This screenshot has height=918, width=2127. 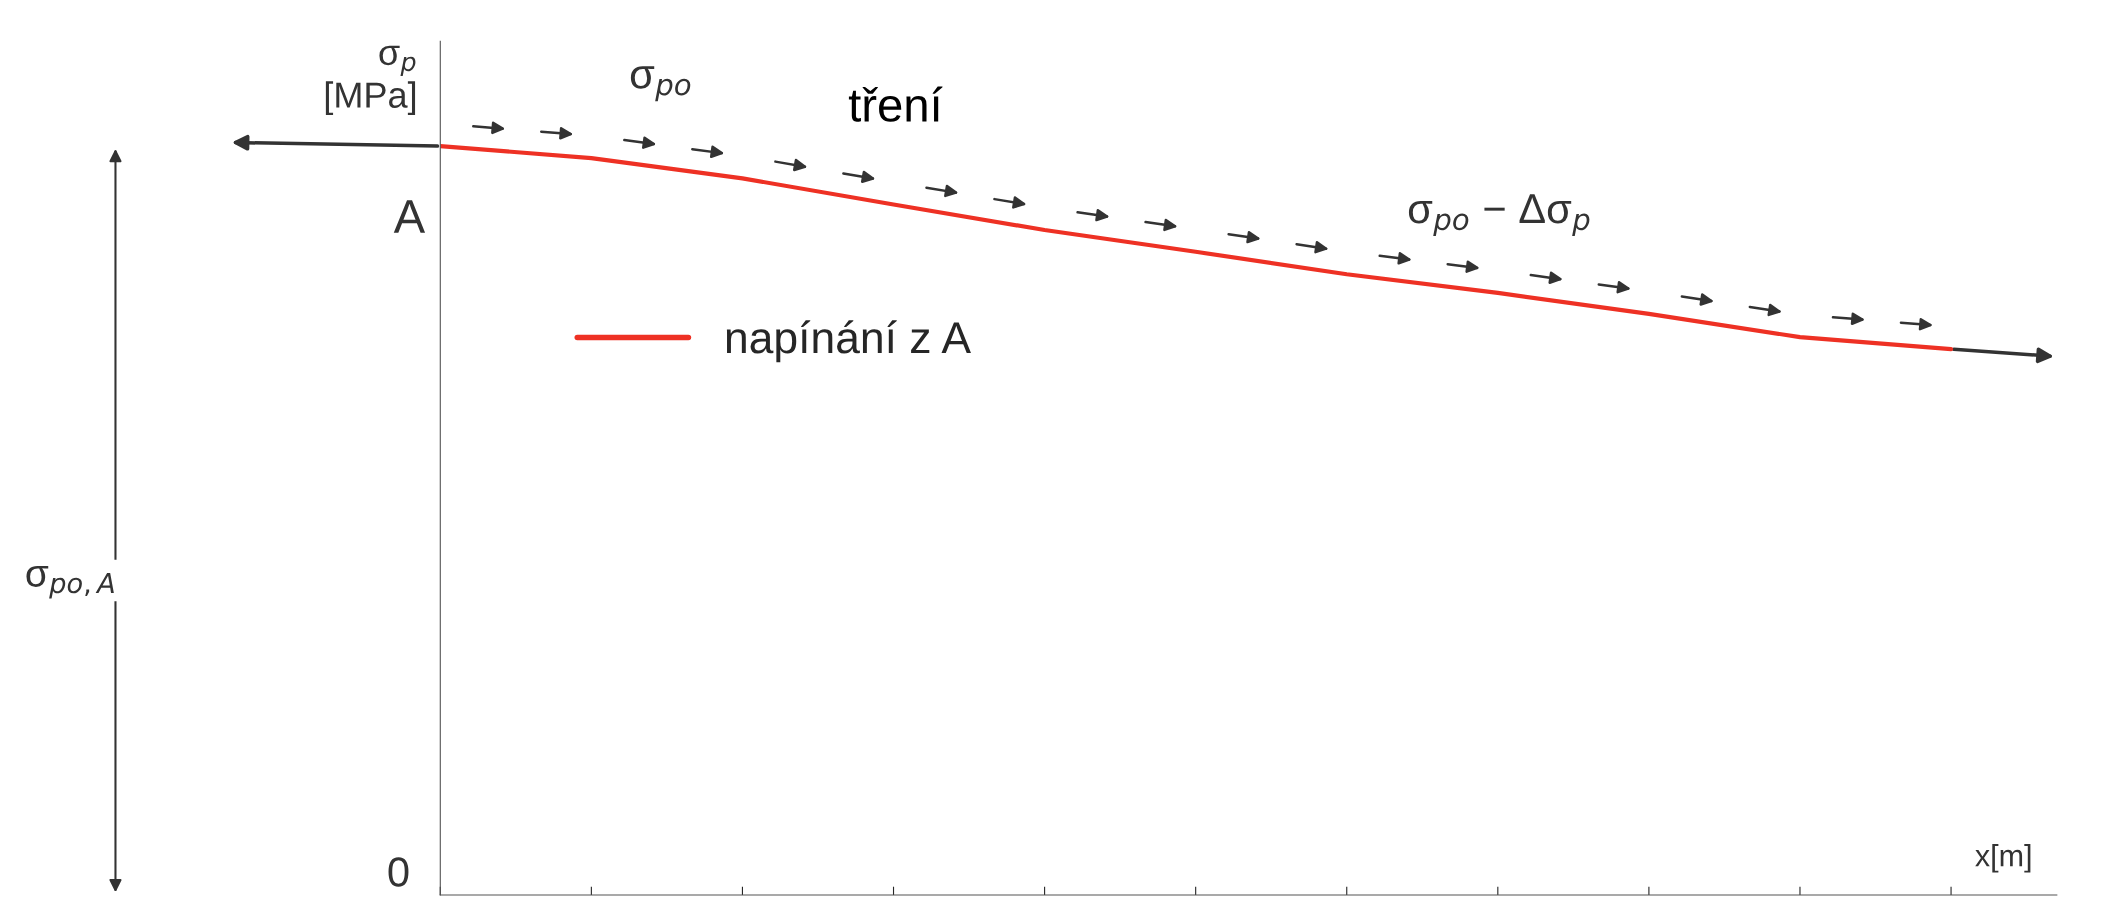 What do you see at coordinates (895, 104) in the screenshot?
I see `text: tření` at bounding box center [895, 104].